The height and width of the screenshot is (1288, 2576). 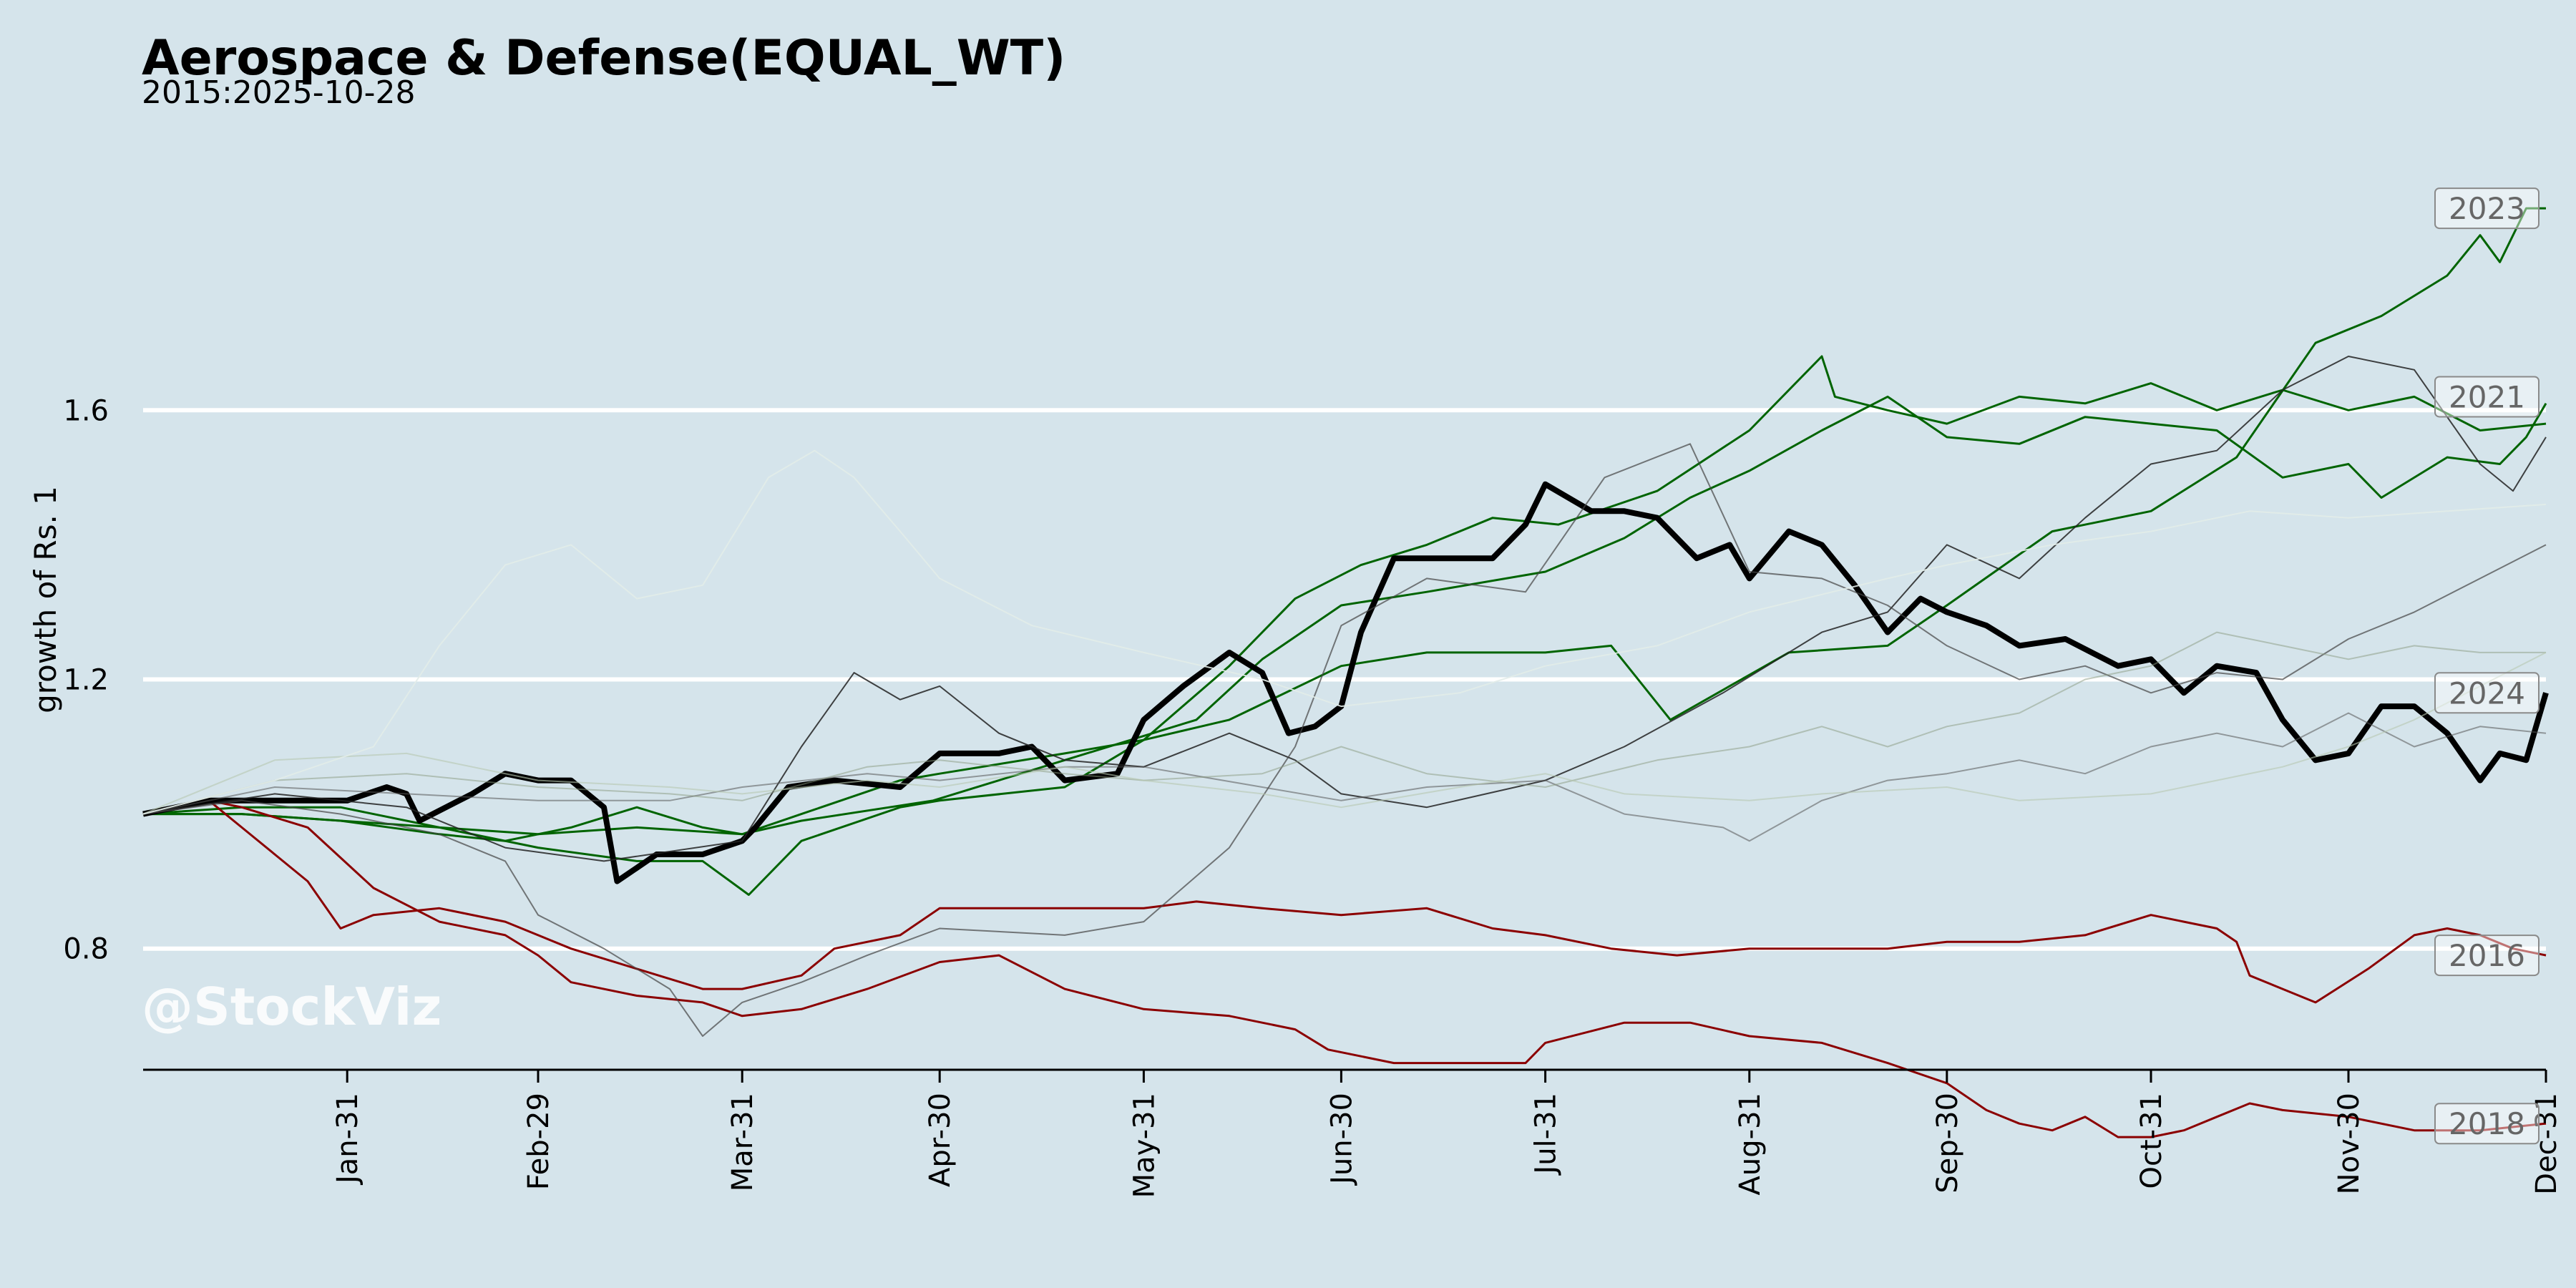 I want to click on series-line-2016, so click(x=1344, y=901).